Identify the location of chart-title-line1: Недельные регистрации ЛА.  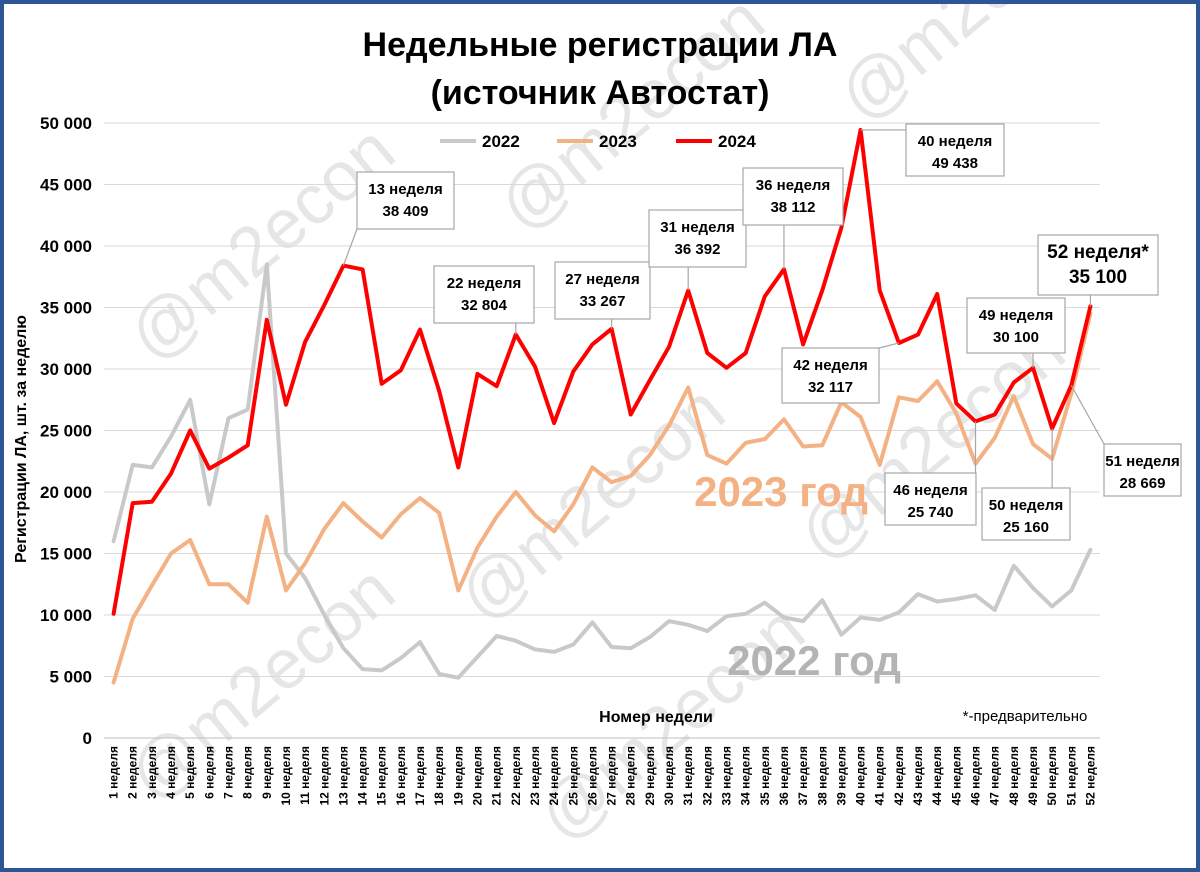
(600, 45).